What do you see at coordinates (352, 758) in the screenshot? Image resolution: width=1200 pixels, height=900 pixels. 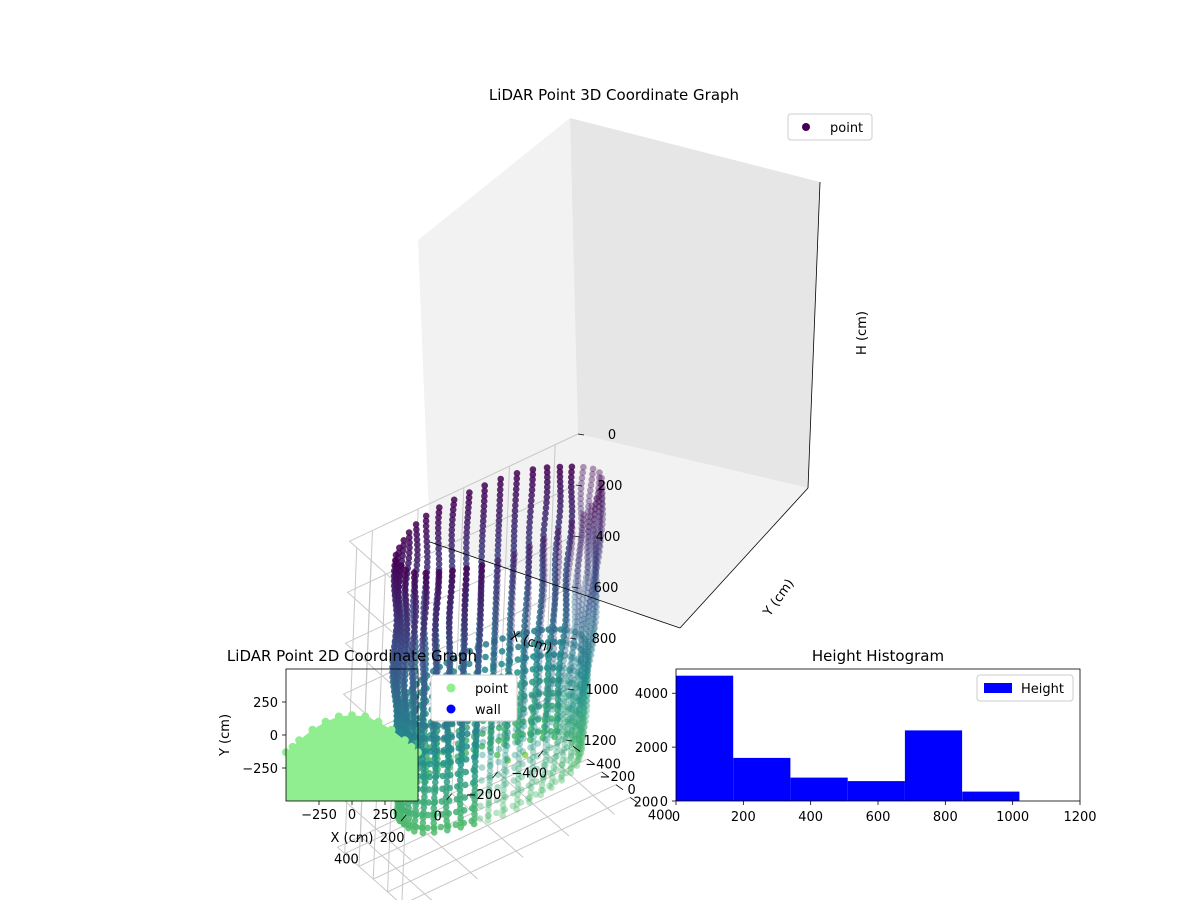 I see `point-fill-2d` at bounding box center [352, 758].